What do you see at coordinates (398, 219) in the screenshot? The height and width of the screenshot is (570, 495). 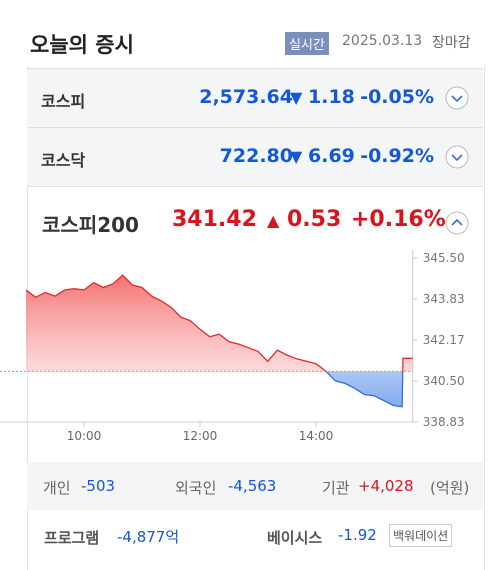 I see `featured-change-pct: +0.16%` at bounding box center [398, 219].